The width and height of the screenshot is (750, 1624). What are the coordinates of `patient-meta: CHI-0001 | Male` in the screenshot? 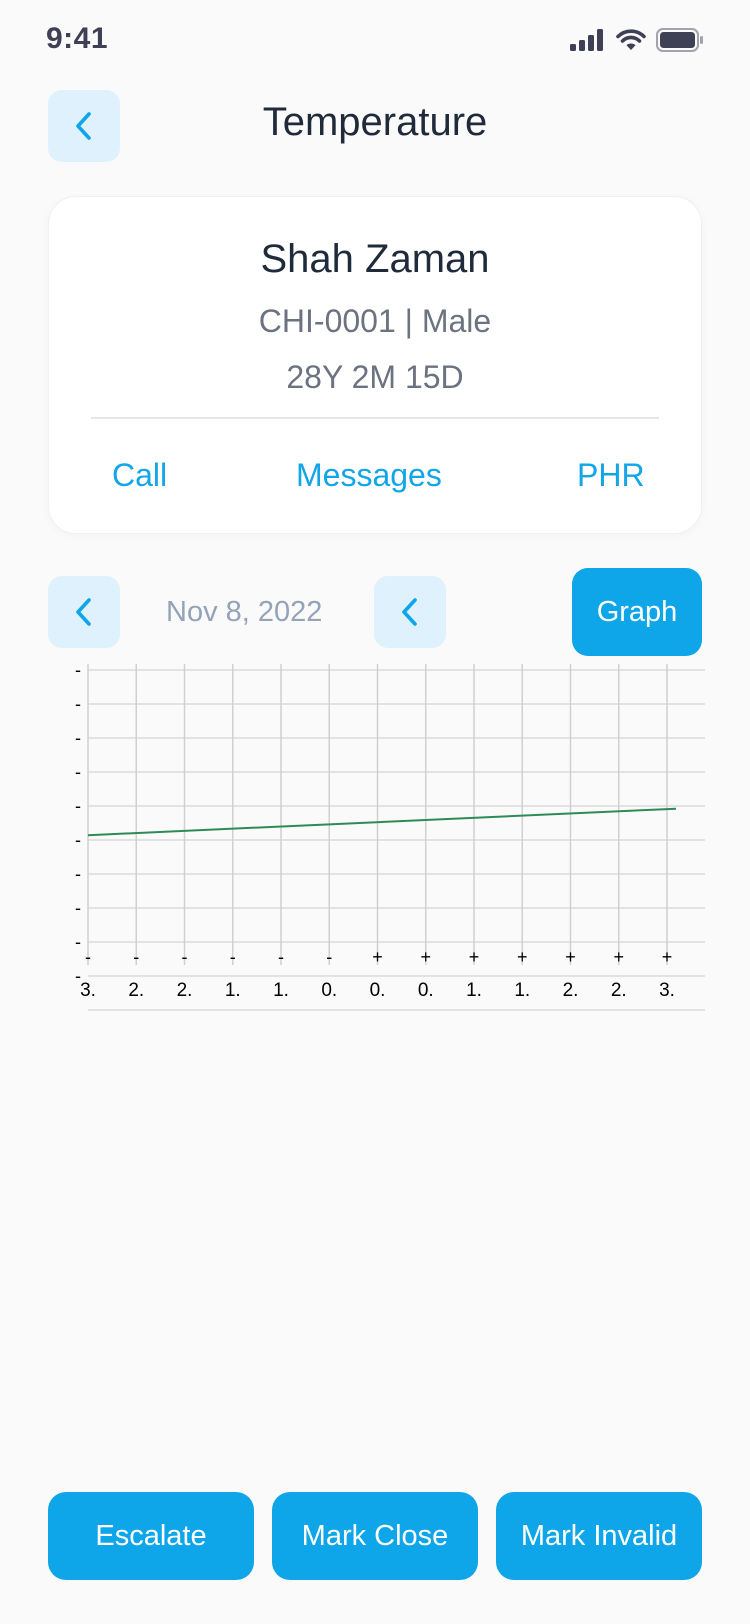 It's located at (375, 321).